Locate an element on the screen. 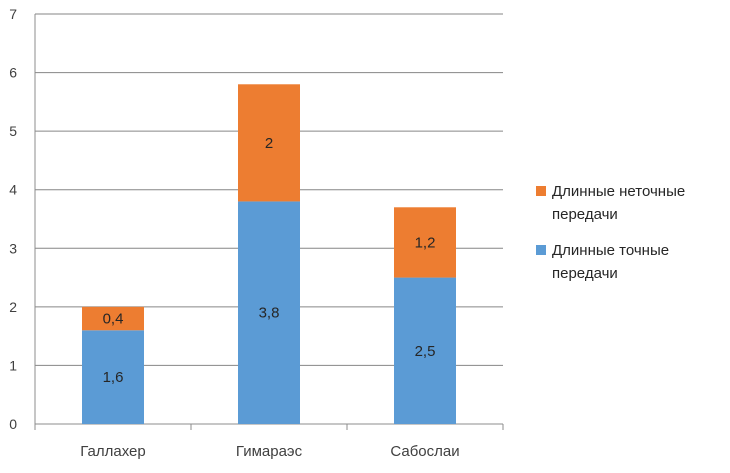 This screenshot has width=730, height=473. data-label: 0,4 is located at coordinates (113, 319).